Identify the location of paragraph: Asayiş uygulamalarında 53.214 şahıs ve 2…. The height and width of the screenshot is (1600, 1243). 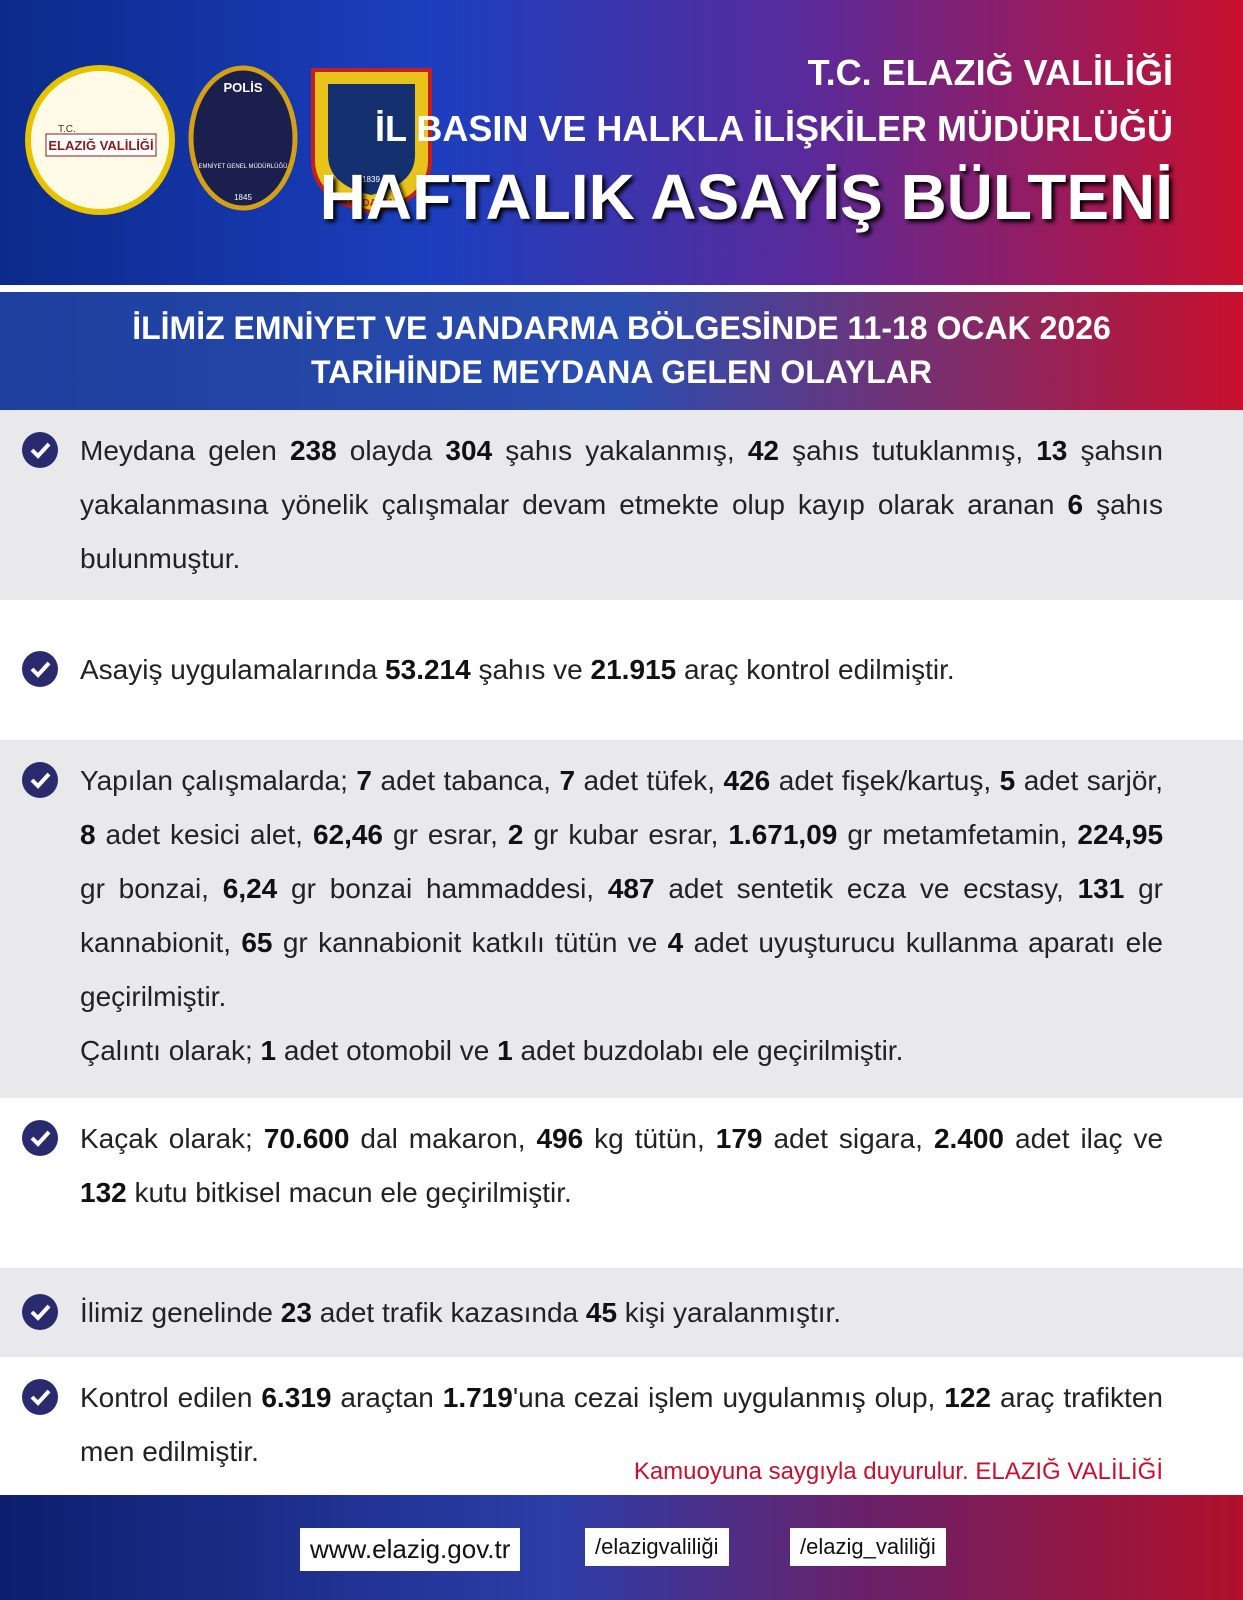
(621, 670).